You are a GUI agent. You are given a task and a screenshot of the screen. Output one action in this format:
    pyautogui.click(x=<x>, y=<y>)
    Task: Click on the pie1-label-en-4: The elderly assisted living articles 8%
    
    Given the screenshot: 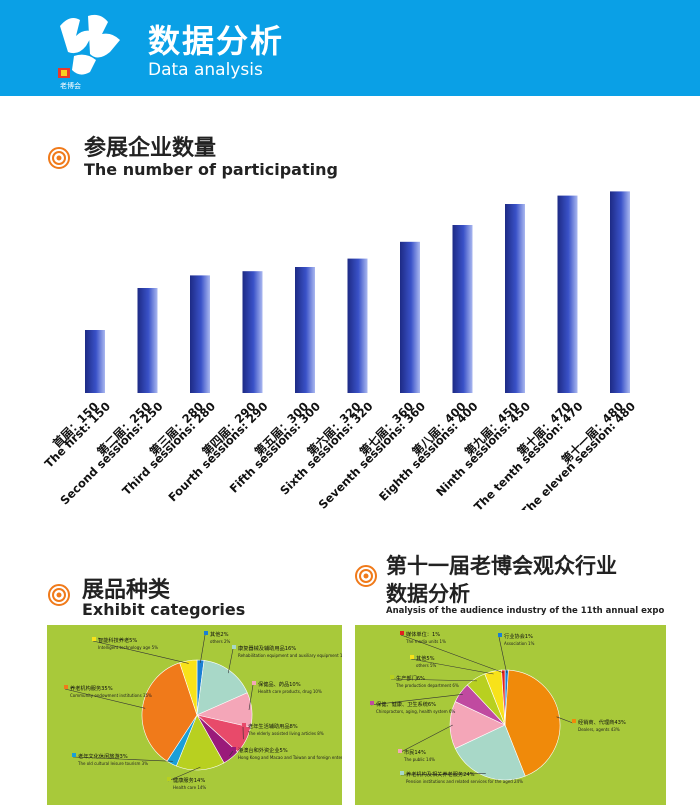 What is the action you would take?
    pyautogui.click(x=285, y=733)
    